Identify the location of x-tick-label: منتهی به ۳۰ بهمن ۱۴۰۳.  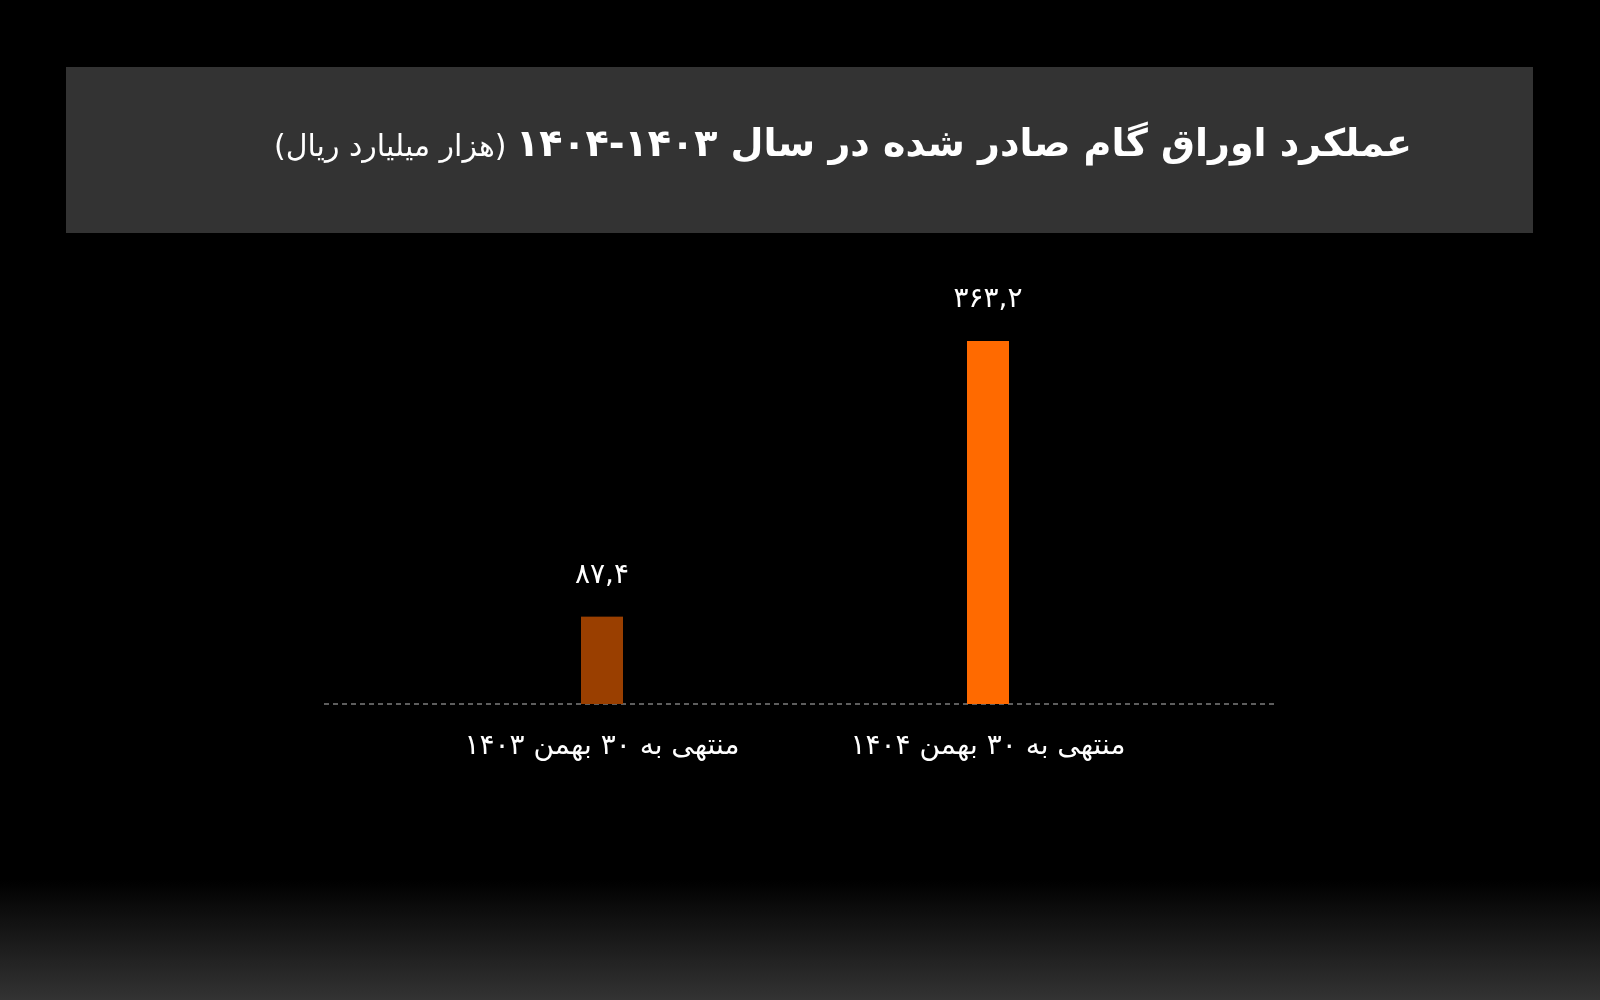
(602, 744).